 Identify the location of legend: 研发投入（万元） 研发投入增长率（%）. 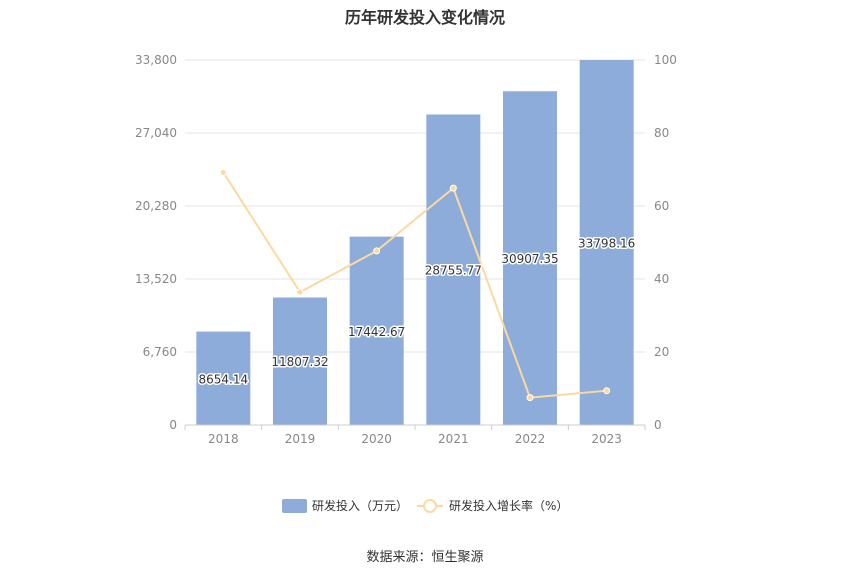
(425, 505).